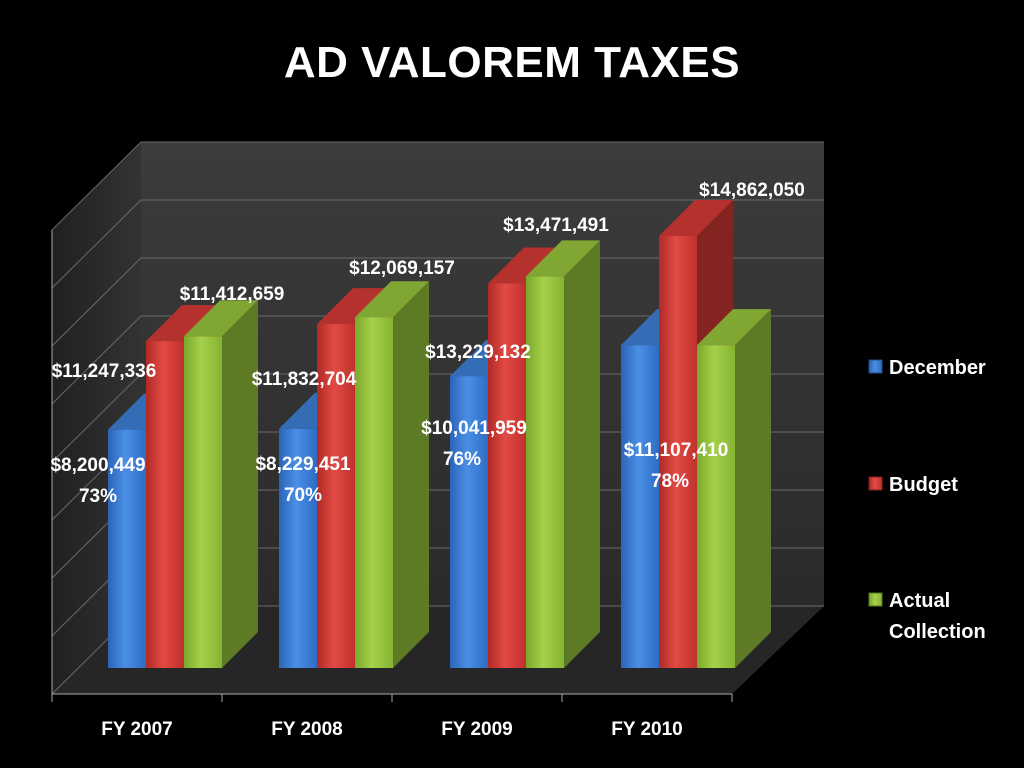 This screenshot has height=768, width=1024. I want to click on legend-swatch-budget, so click(875, 483).